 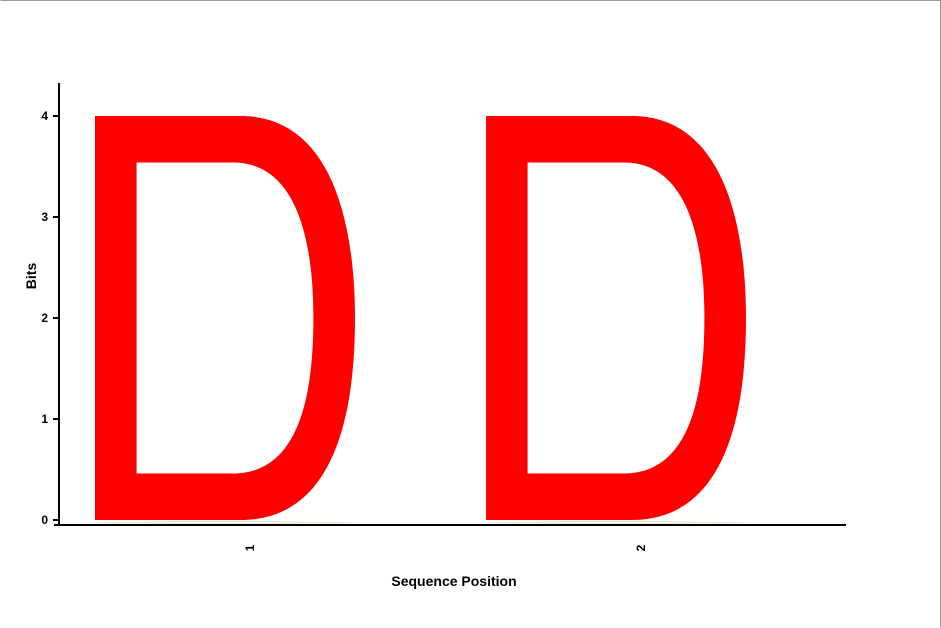 What do you see at coordinates (44, 217) in the screenshot?
I see `y-tick-label: 3` at bounding box center [44, 217].